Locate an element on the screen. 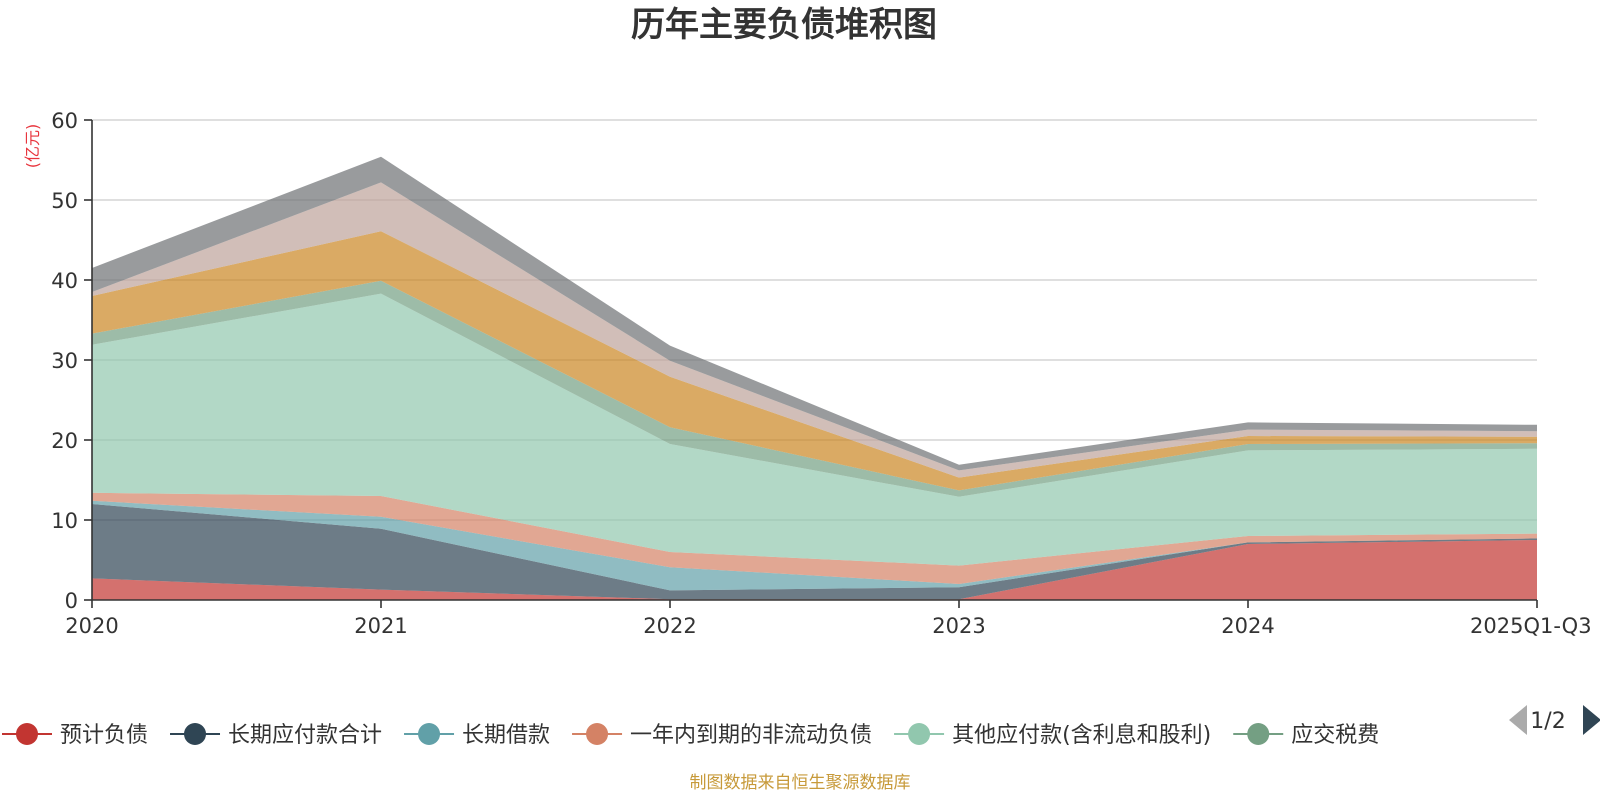 The height and width of the screenshot is (800, 1600). x-tick-label: 2023 is located at coordinates (958, 626).